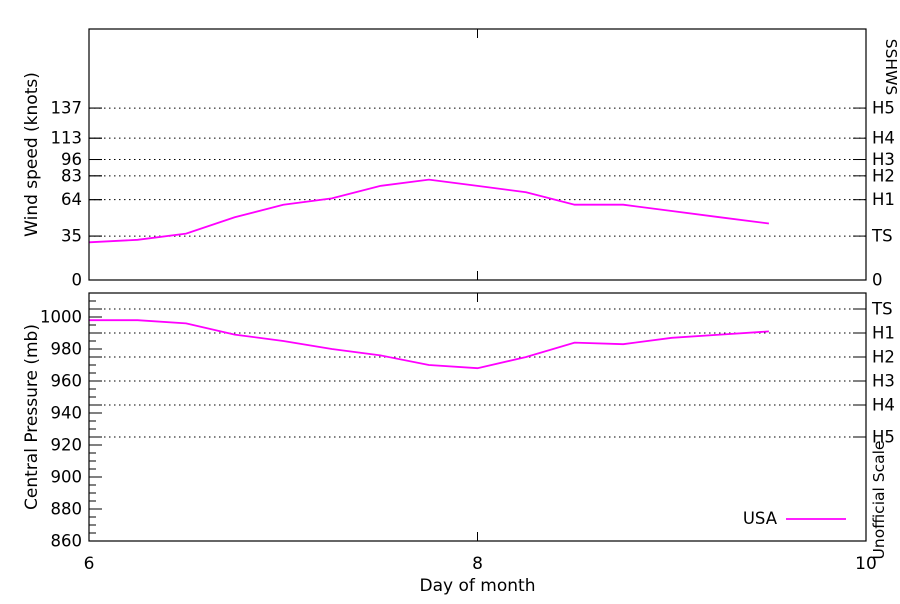  I want to click on pressure-right-tick-label: H4, so click(883, 405).